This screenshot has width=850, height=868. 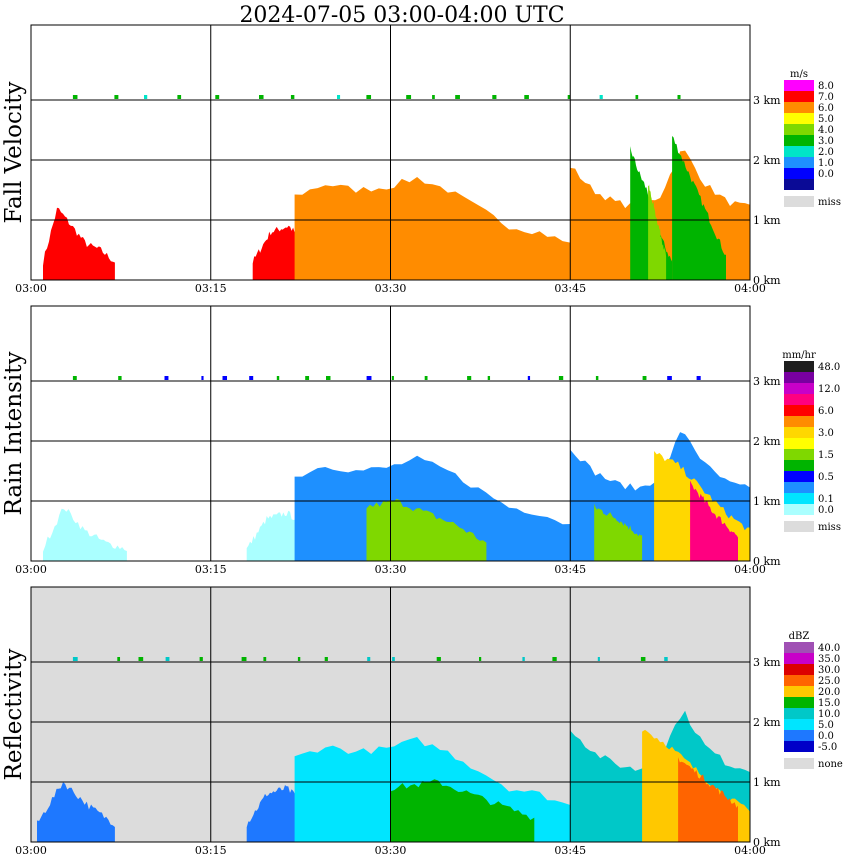 What do you see at coordinates (826, 477) in the screenshot?
I see `colorbar-label: 0.5` at bounding box center [826, 477].